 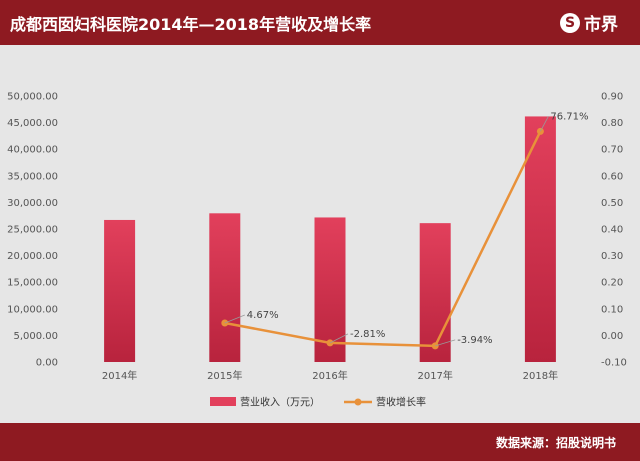 What do you see at coordinates (32, 256) in the screenshot?
I see `y-left-tick-label: 20,000.00` at bounding box center [32, 256].